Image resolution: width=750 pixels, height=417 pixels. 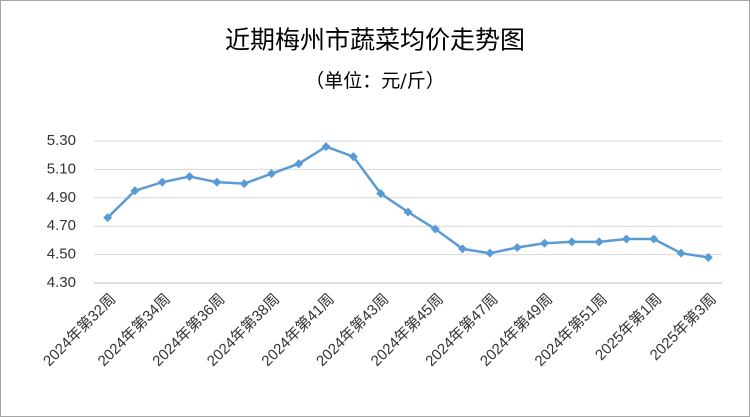 What do you see at coordinates (61, 254) in the screenshot?
I see `y-tick-label: 4.50` at bounding box center [61, 254].